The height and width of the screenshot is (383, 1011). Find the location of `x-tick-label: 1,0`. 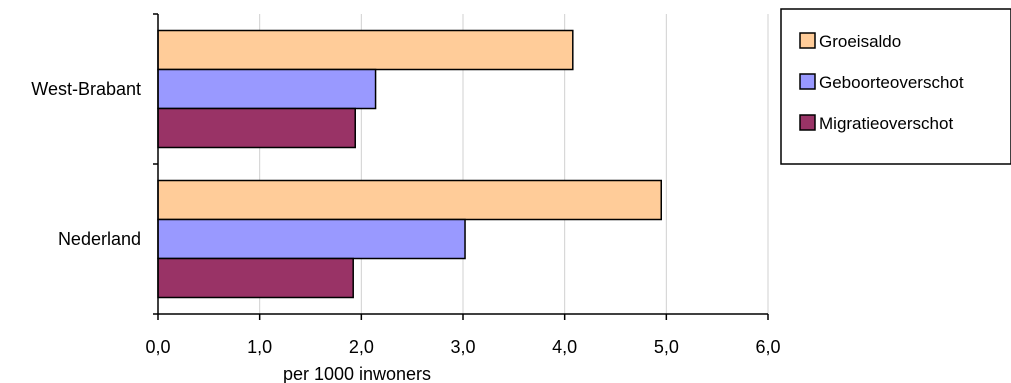

x-tick-label: 1,0 is located at coordinates (259, 347).